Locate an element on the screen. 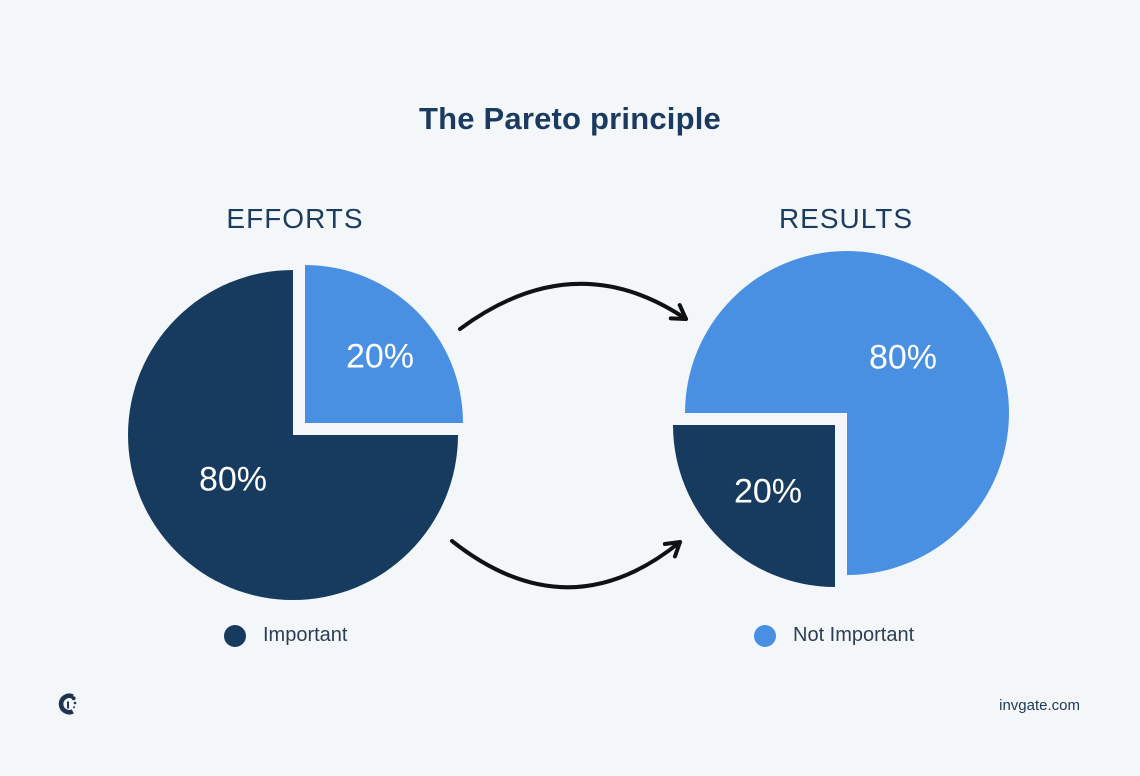  efforts-major-slice-label: 80% is located at coordinates (233, 479).